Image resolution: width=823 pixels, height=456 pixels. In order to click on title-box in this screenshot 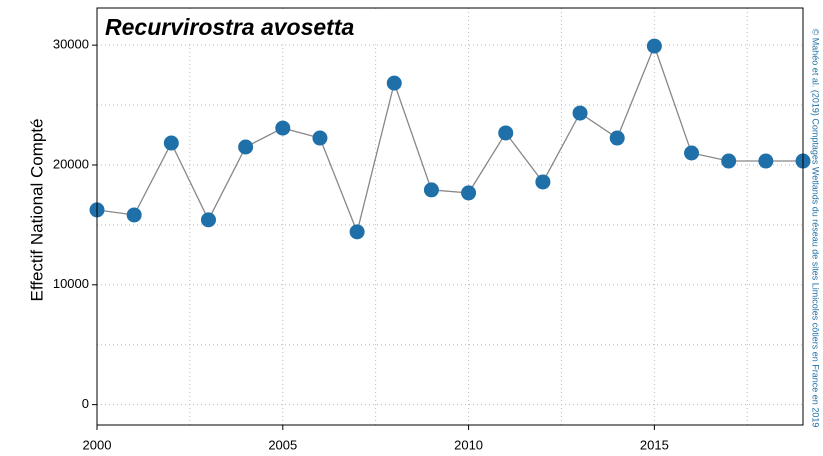, I will do `click(262, 25)`.